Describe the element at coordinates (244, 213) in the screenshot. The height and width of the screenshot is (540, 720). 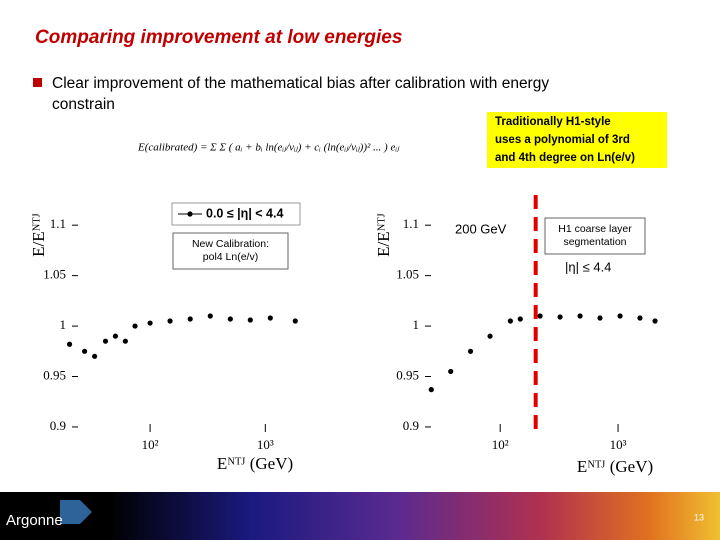
I see `legend-label: 0.0 ≤ |η| < 4.4` at that location.